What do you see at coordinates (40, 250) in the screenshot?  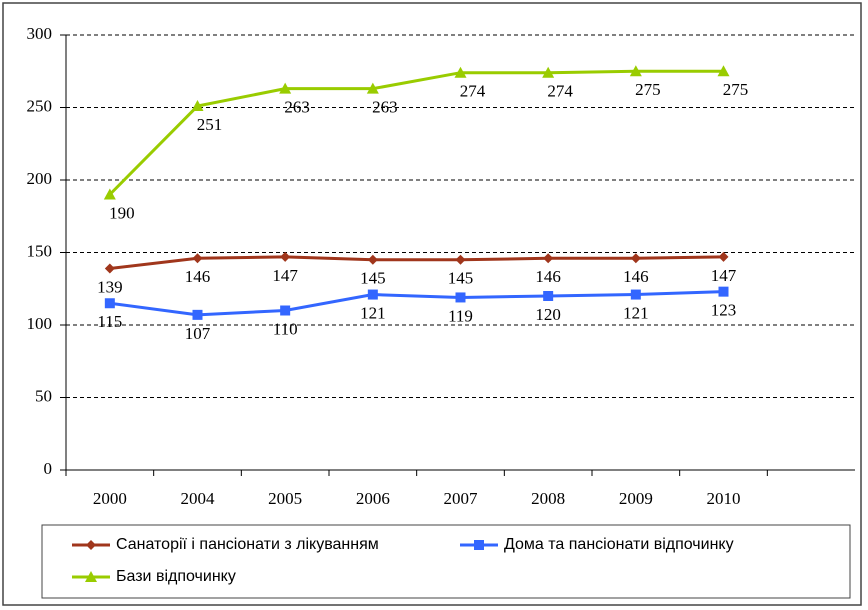 I see `y-tick-label: 150` at bounding box center [40, 250].